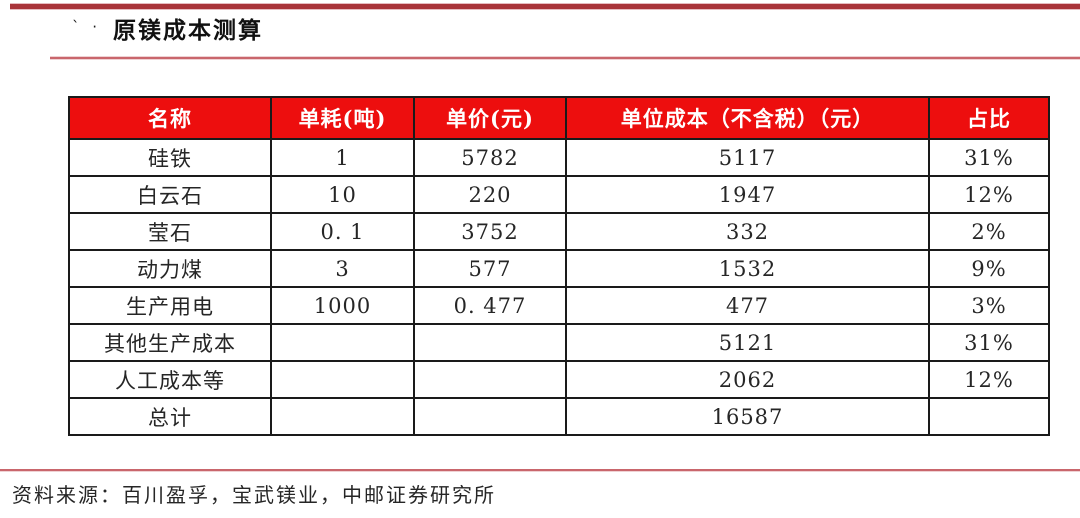 This screenshot has height=518, width=1080. What do you see at coordinates (989, 231) in the screenshot?
I see `table-cell-share: 2%` at bounding box center [989, 231].